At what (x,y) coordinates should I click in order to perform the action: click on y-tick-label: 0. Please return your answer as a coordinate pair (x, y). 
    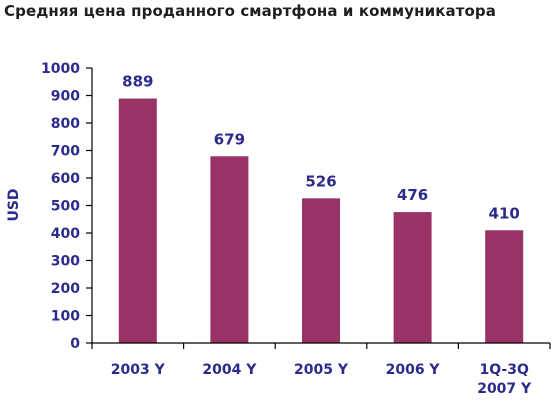
    Looking at the image, I should click on (75, 344).